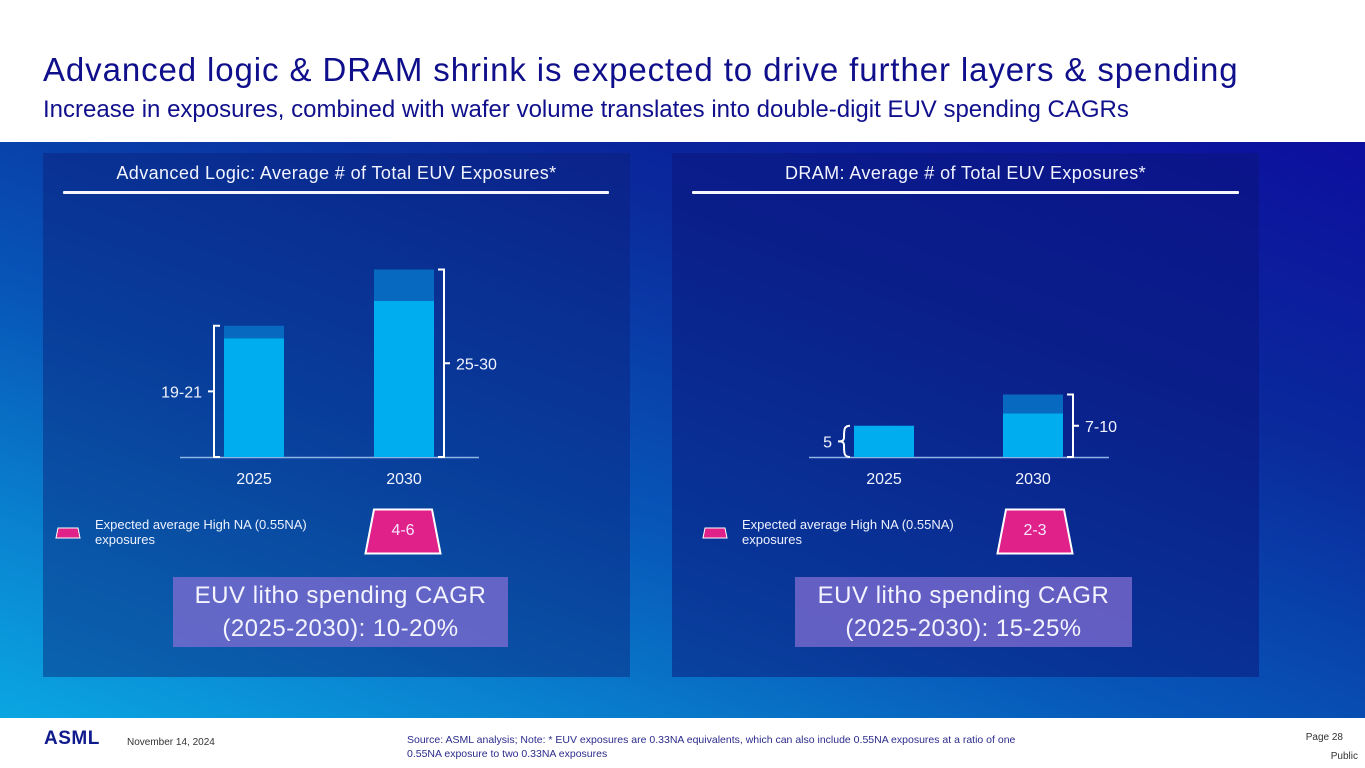  What do you see at coordinates (329, 378) in the screenshot?
I see `advanced-logic-chart: 2025 19-21 2030 25-30` at bounding box center [329, 378].